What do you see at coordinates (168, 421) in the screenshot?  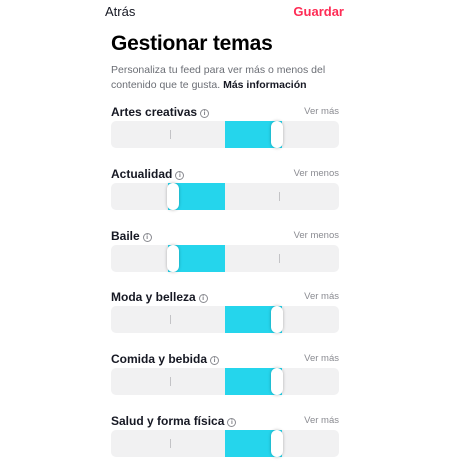 I see `topic-name: Salud y forma física` at bounding box center [168, 421].